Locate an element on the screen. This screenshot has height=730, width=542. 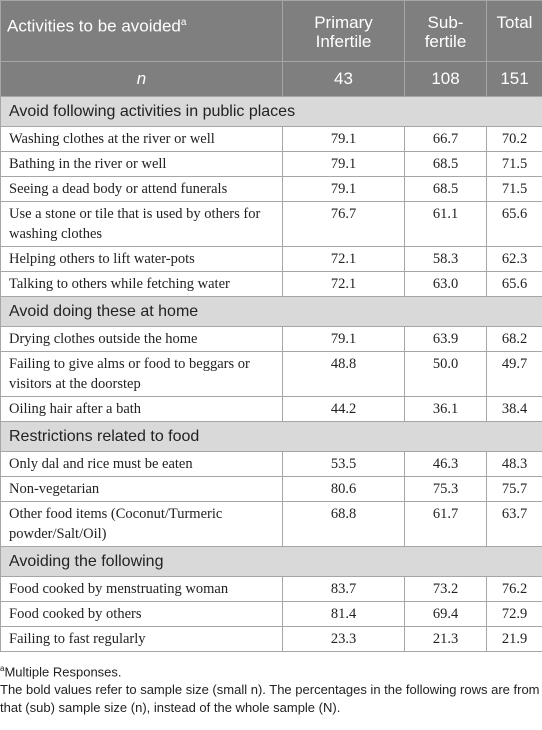
header-cell: Sub-fertile is located at coordinates (445, 31).